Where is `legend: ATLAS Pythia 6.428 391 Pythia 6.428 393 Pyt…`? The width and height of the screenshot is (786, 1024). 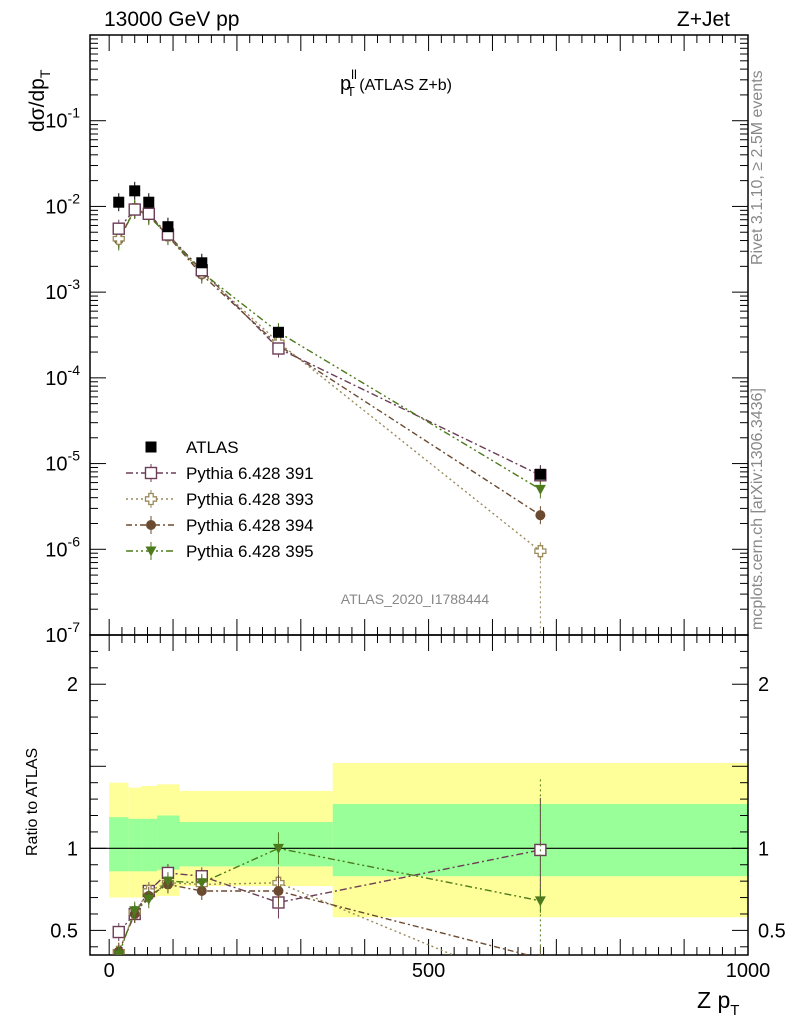
legend: ATLAS Pythia 6.428 391 Pythia 6.428 393 Pyt… is located at coordinates (220, 499).